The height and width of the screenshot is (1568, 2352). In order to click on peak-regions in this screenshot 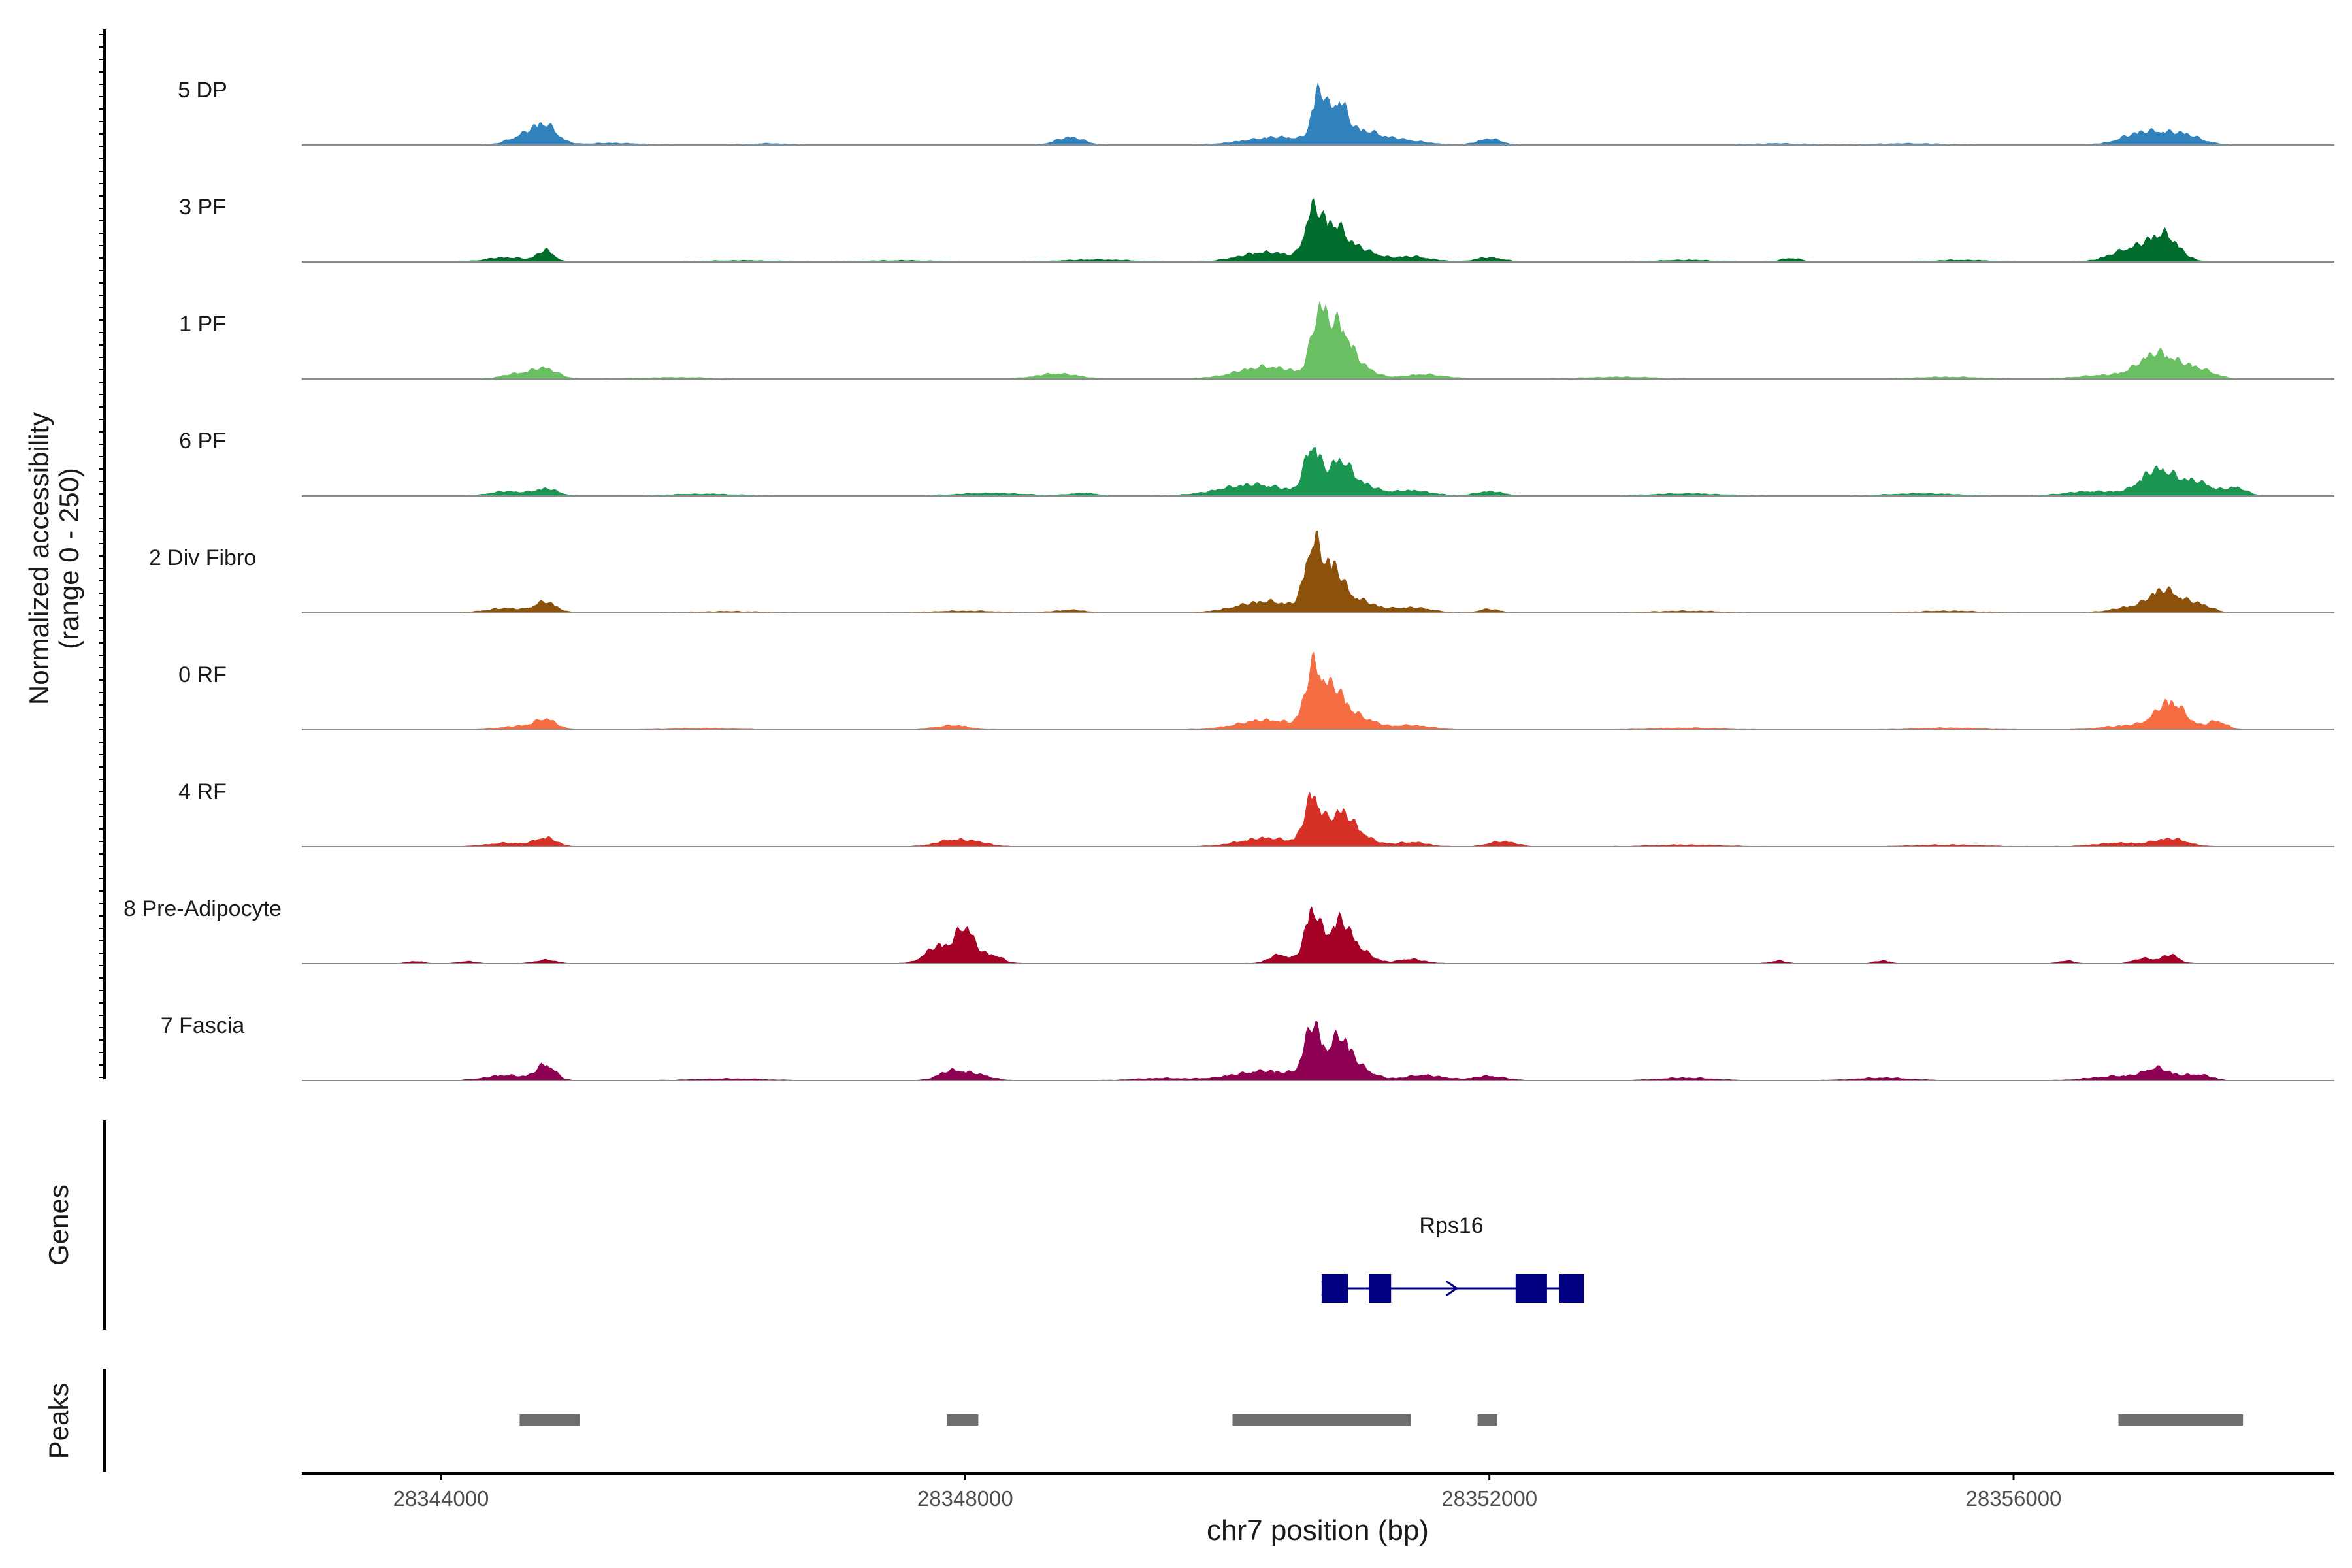, I will do `click(1381, 1420)`.